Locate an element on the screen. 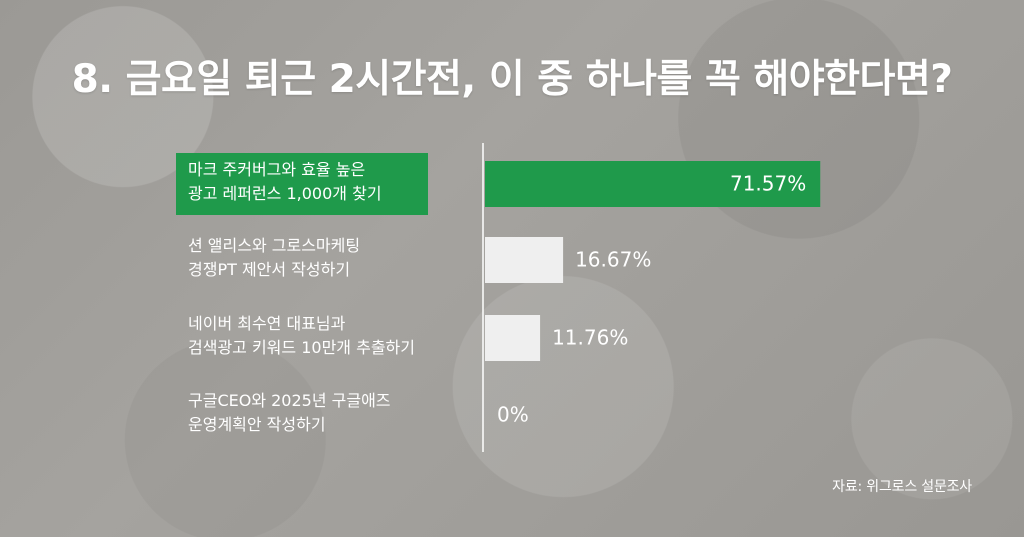  category-label-line: 경쟁PT 제안서 작성하기 is located at coordinates (269, 269).